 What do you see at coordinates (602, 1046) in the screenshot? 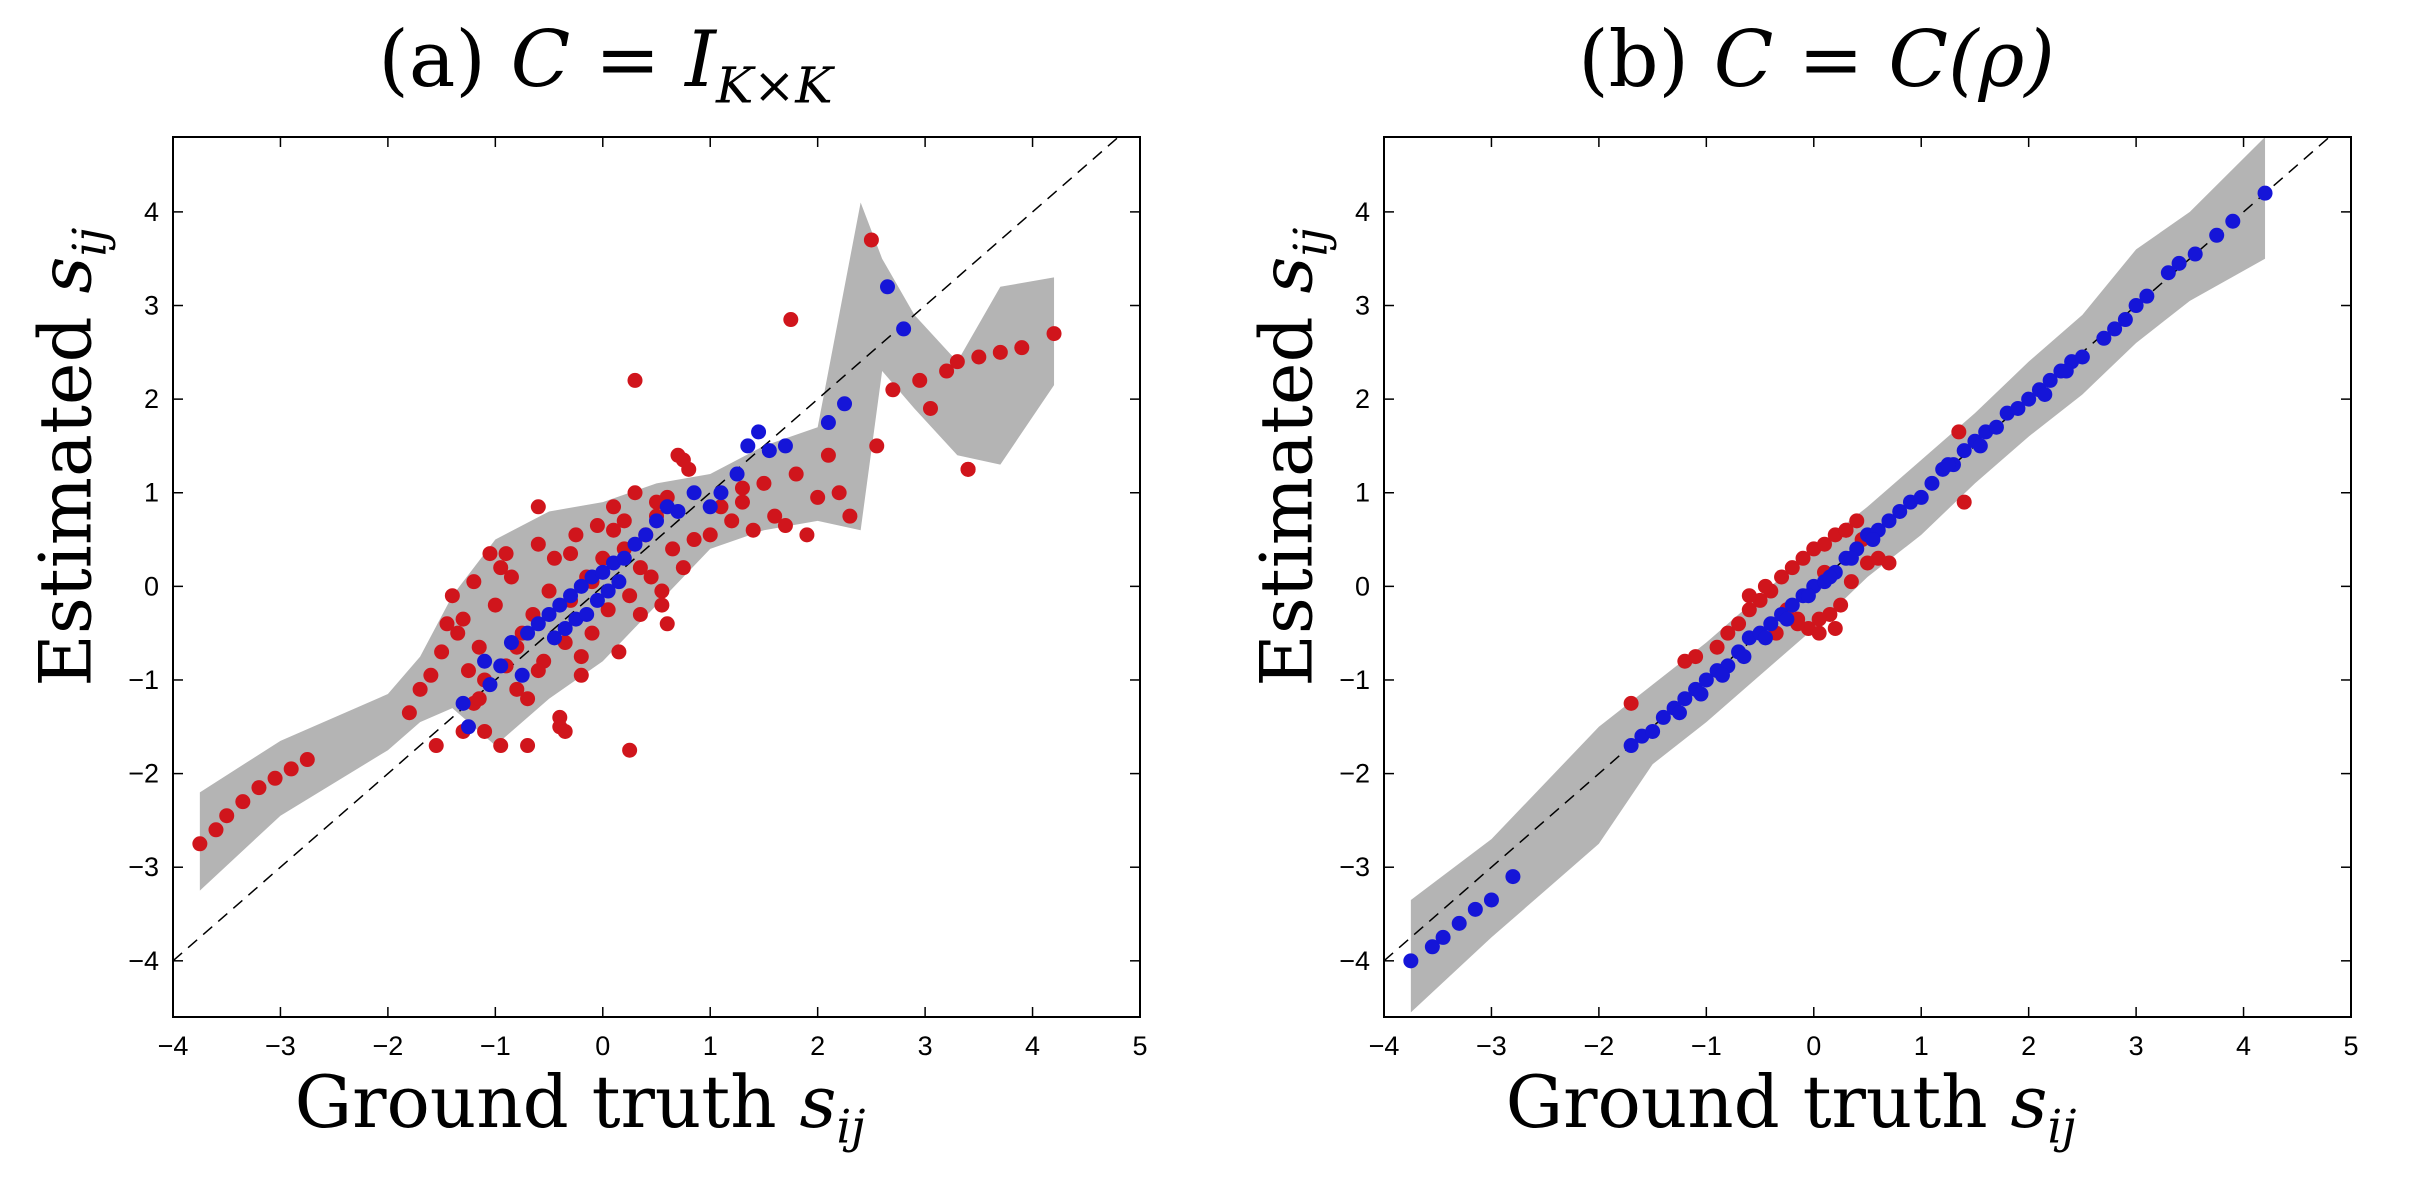
I see `x-tick-label: 0` at bounding box center [602, 1046].